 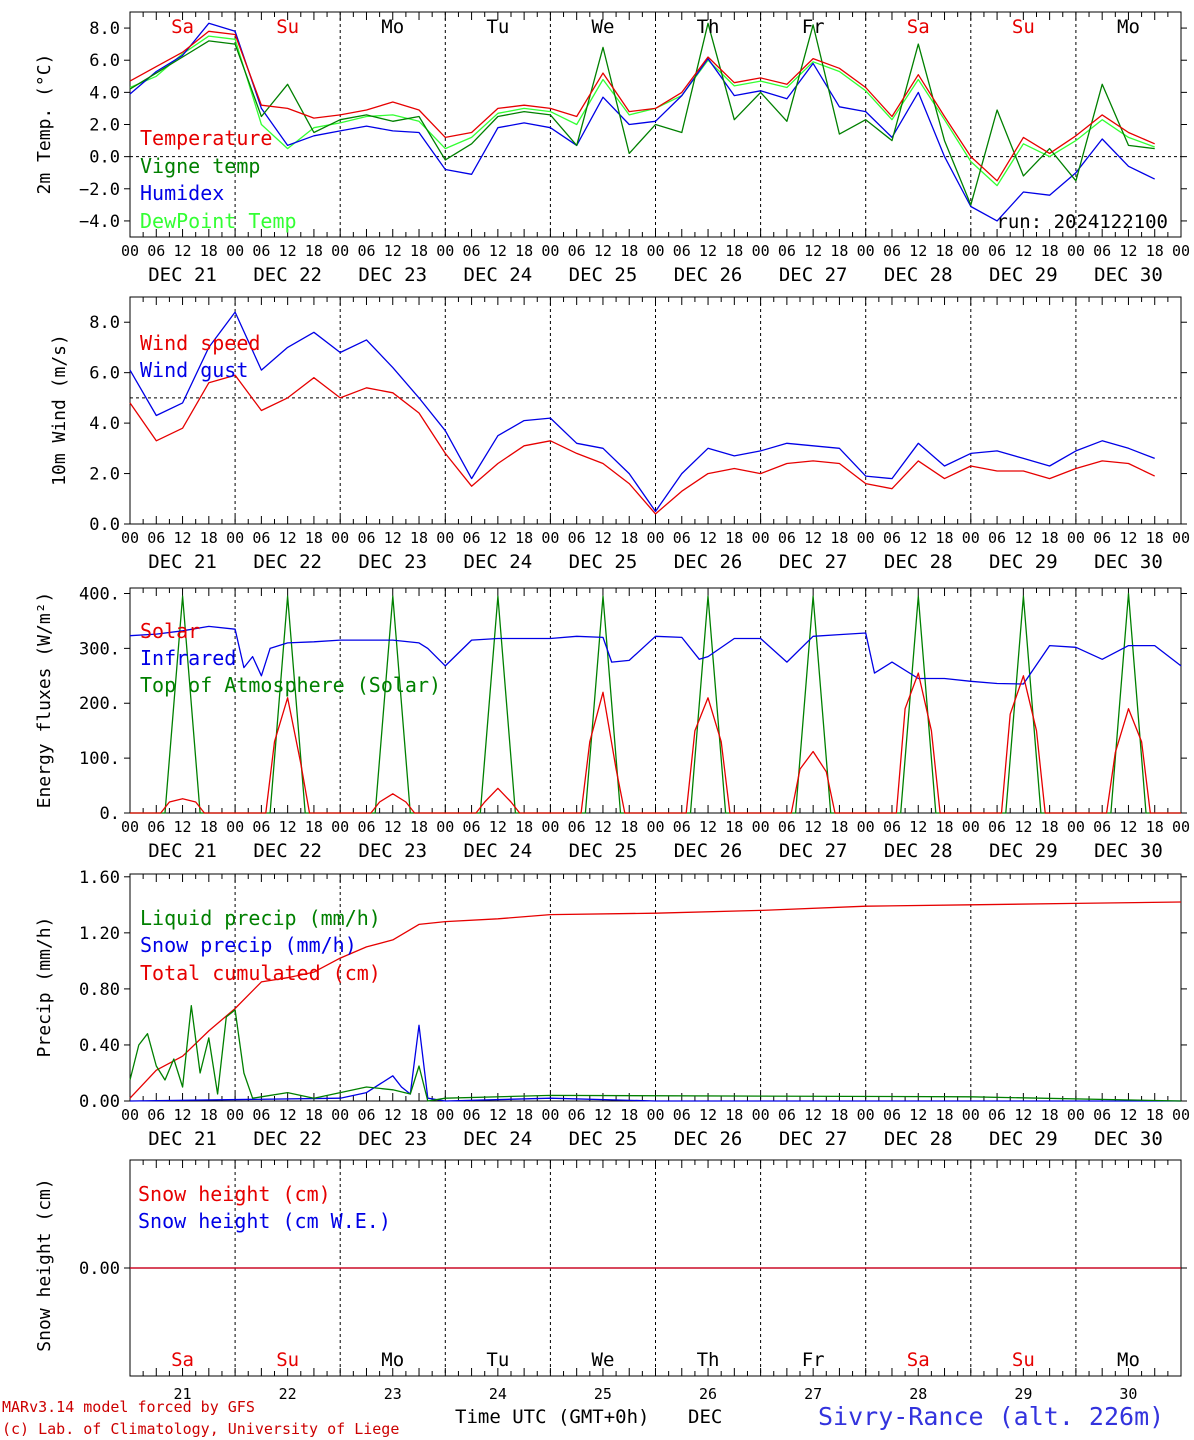 What do you see at coordinates (603, 27) in the screenshot?
I see `weekday-label: We` at bounding box center [603, 27].